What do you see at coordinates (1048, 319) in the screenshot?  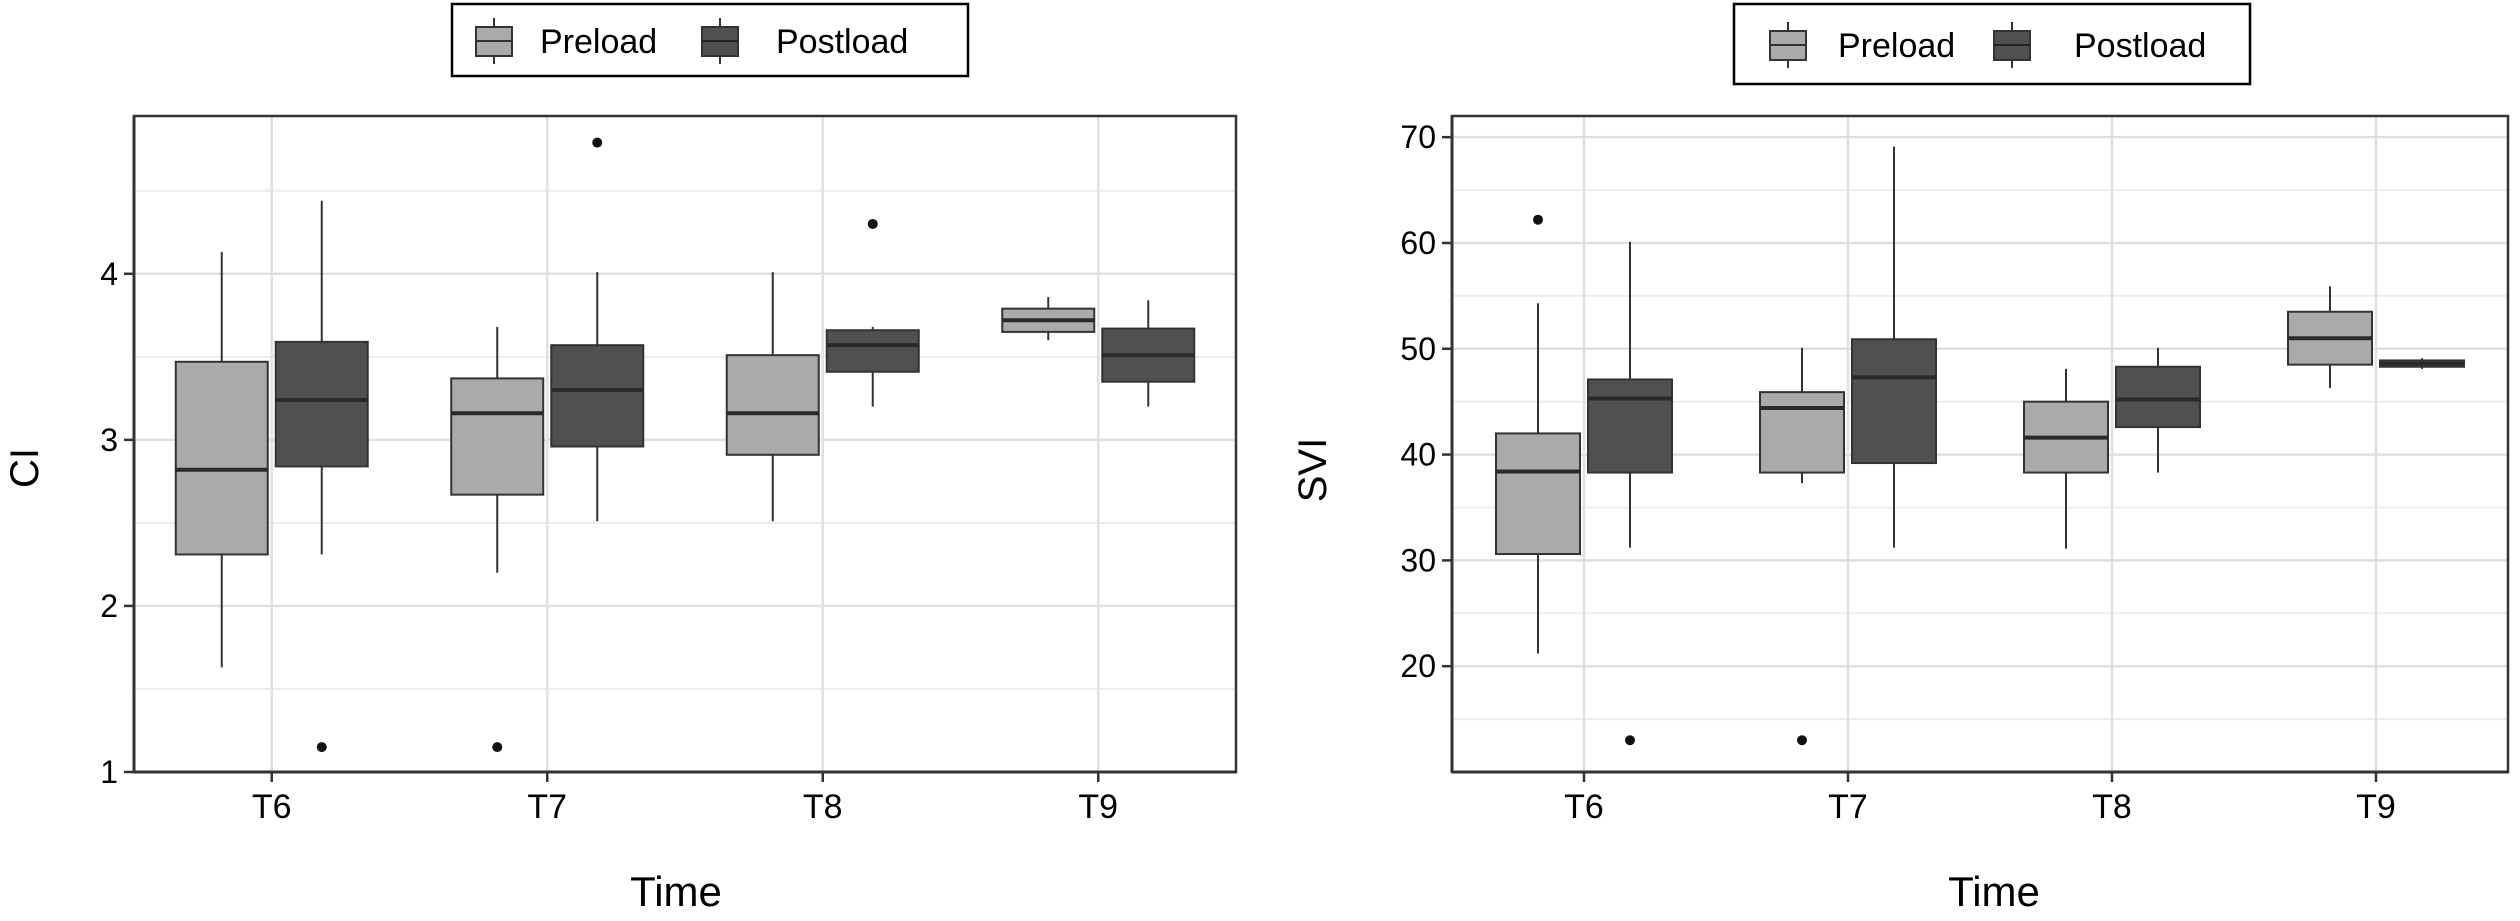 I see `ci-box-preload-t9` at bounding box center [1048, 319].